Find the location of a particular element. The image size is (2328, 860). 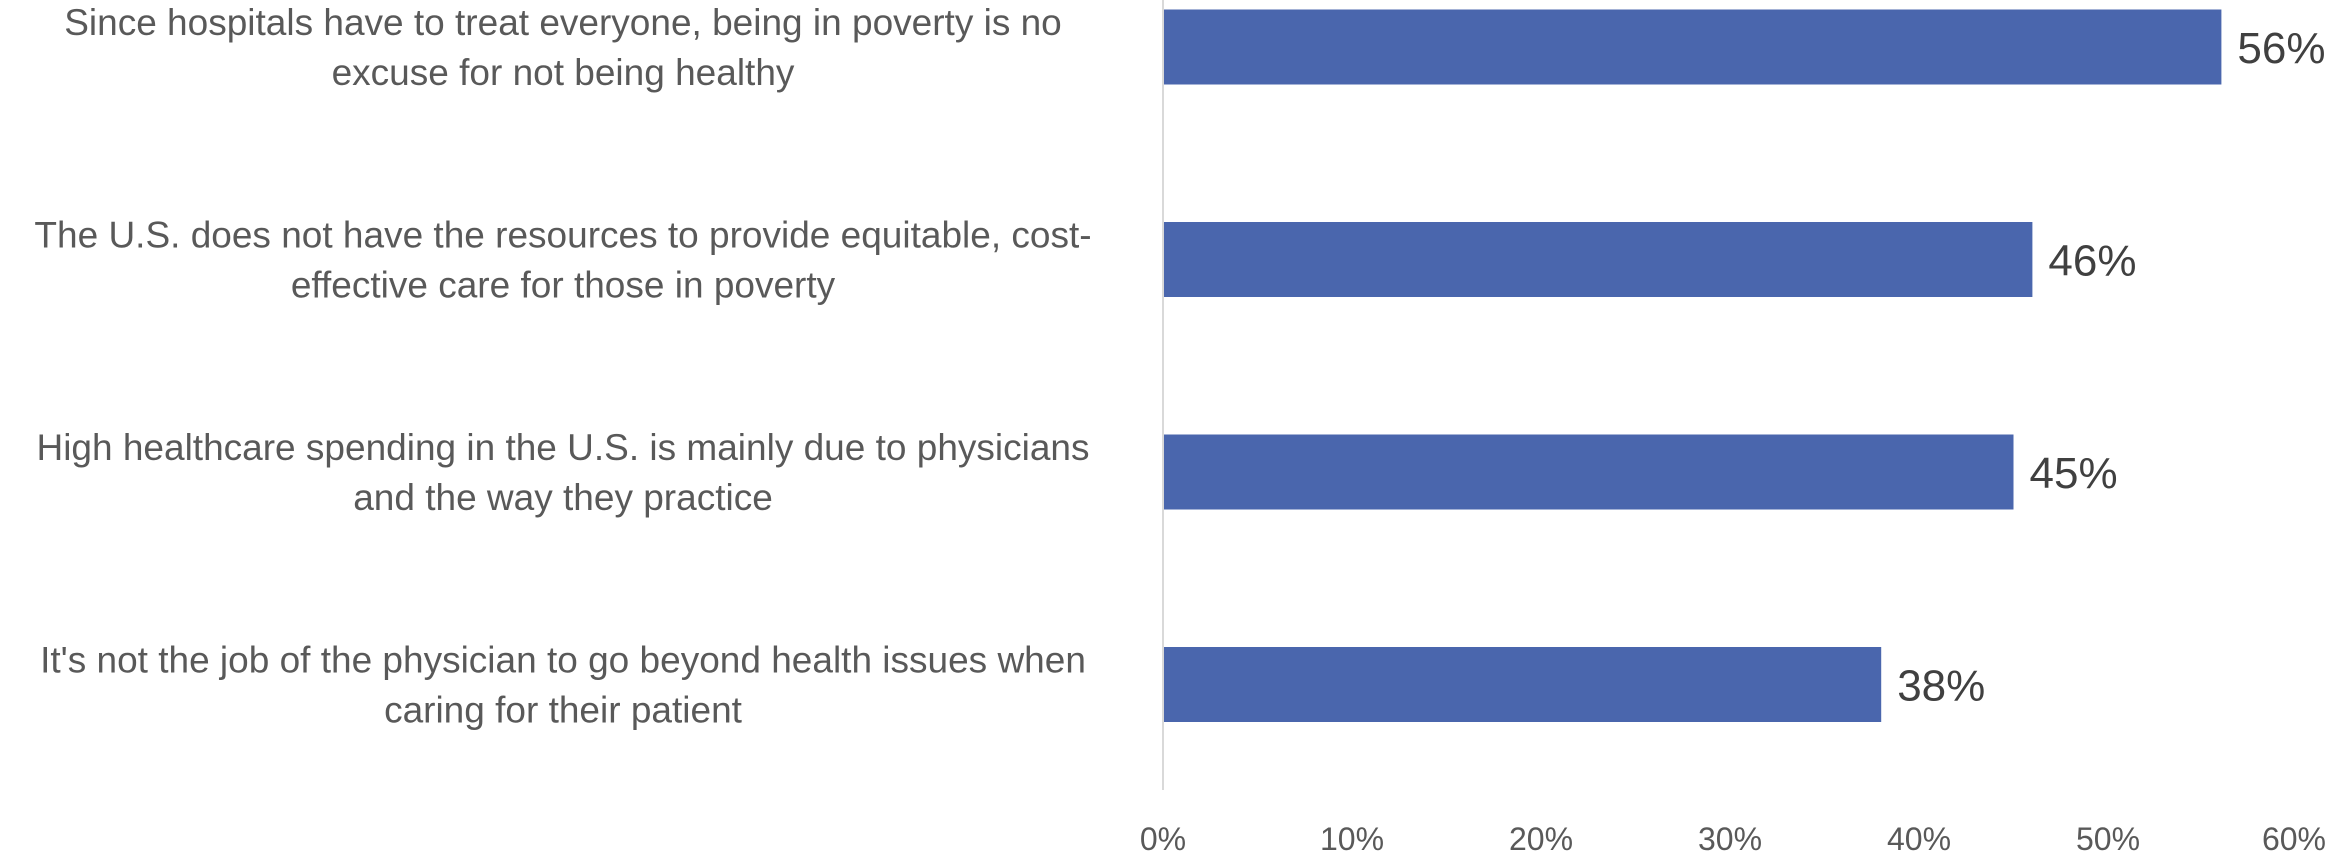

category-label: excuse for not being healthy is located at coordinates (563, 72).